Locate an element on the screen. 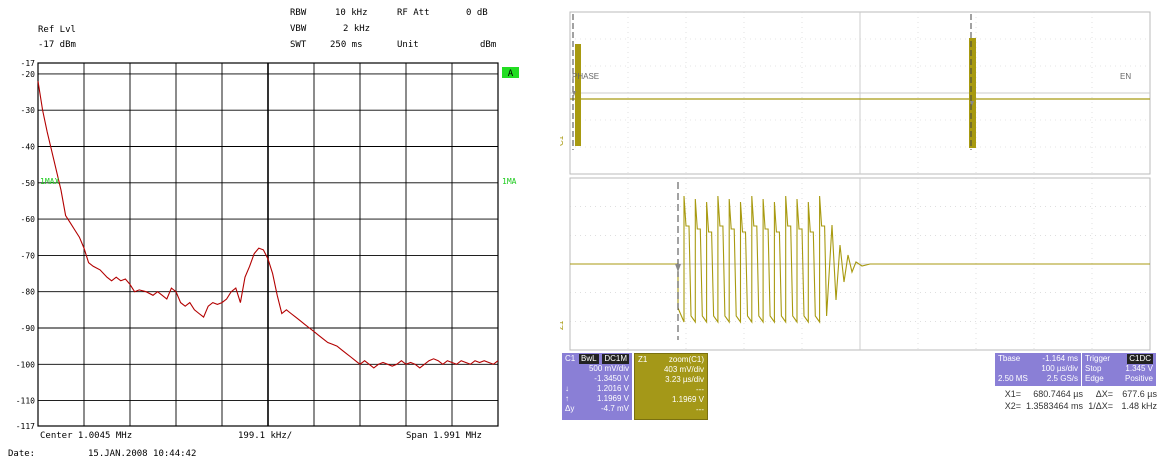  phase-label: PHASE is located at coordinates (585, 76).